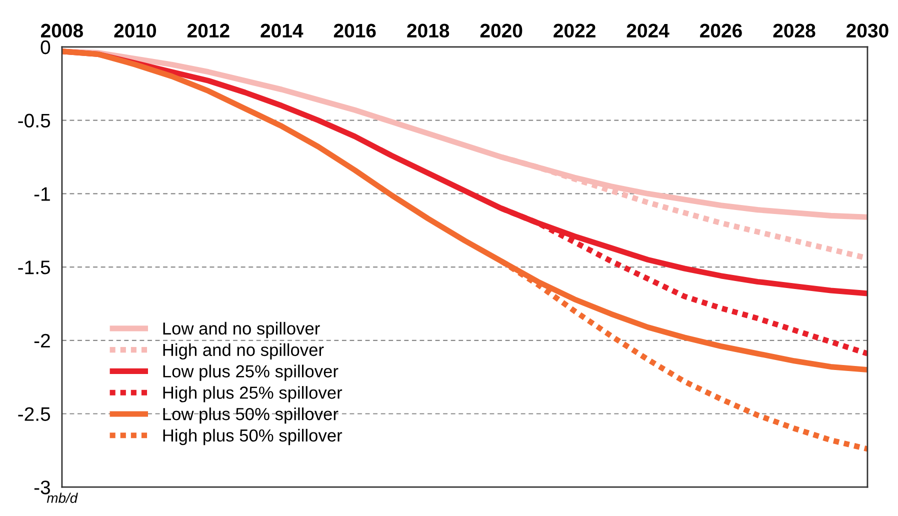  Describe the element at coordinates (135, 31) in the screenshot. I see `x-tick-label: 2010` at that location.